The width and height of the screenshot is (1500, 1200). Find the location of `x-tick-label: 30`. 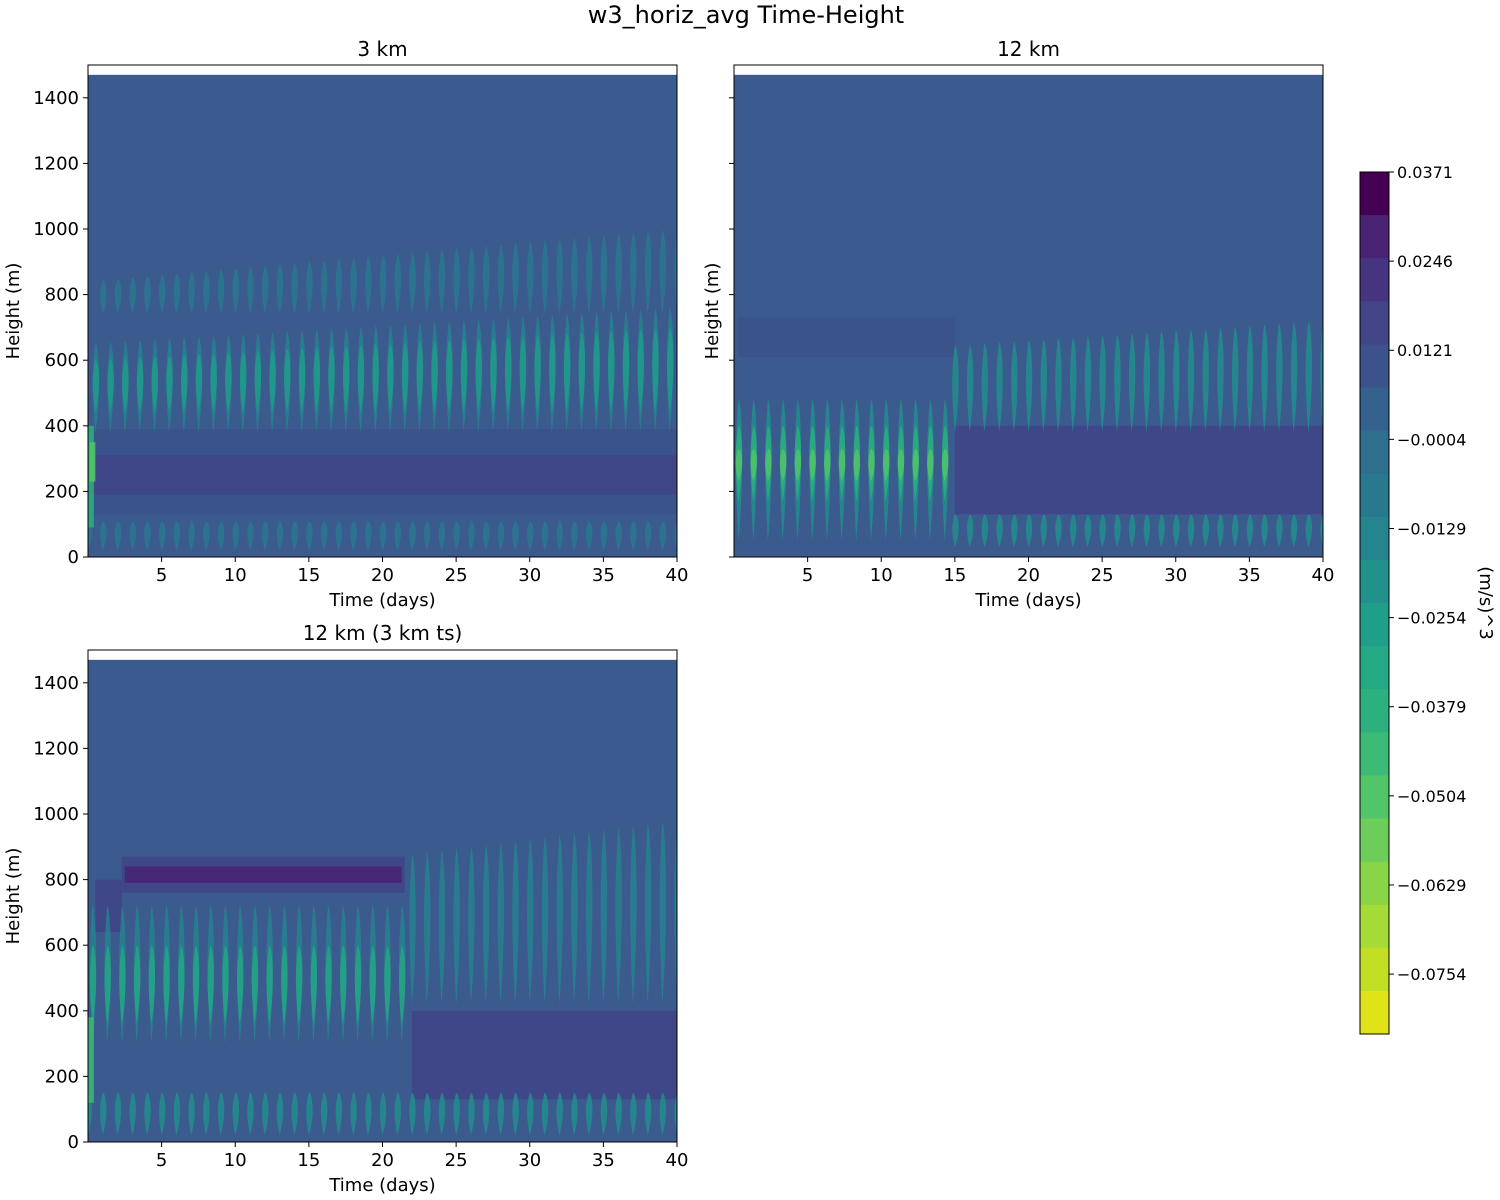

x-tick-label: 30 is located at coordinates (529, 575).